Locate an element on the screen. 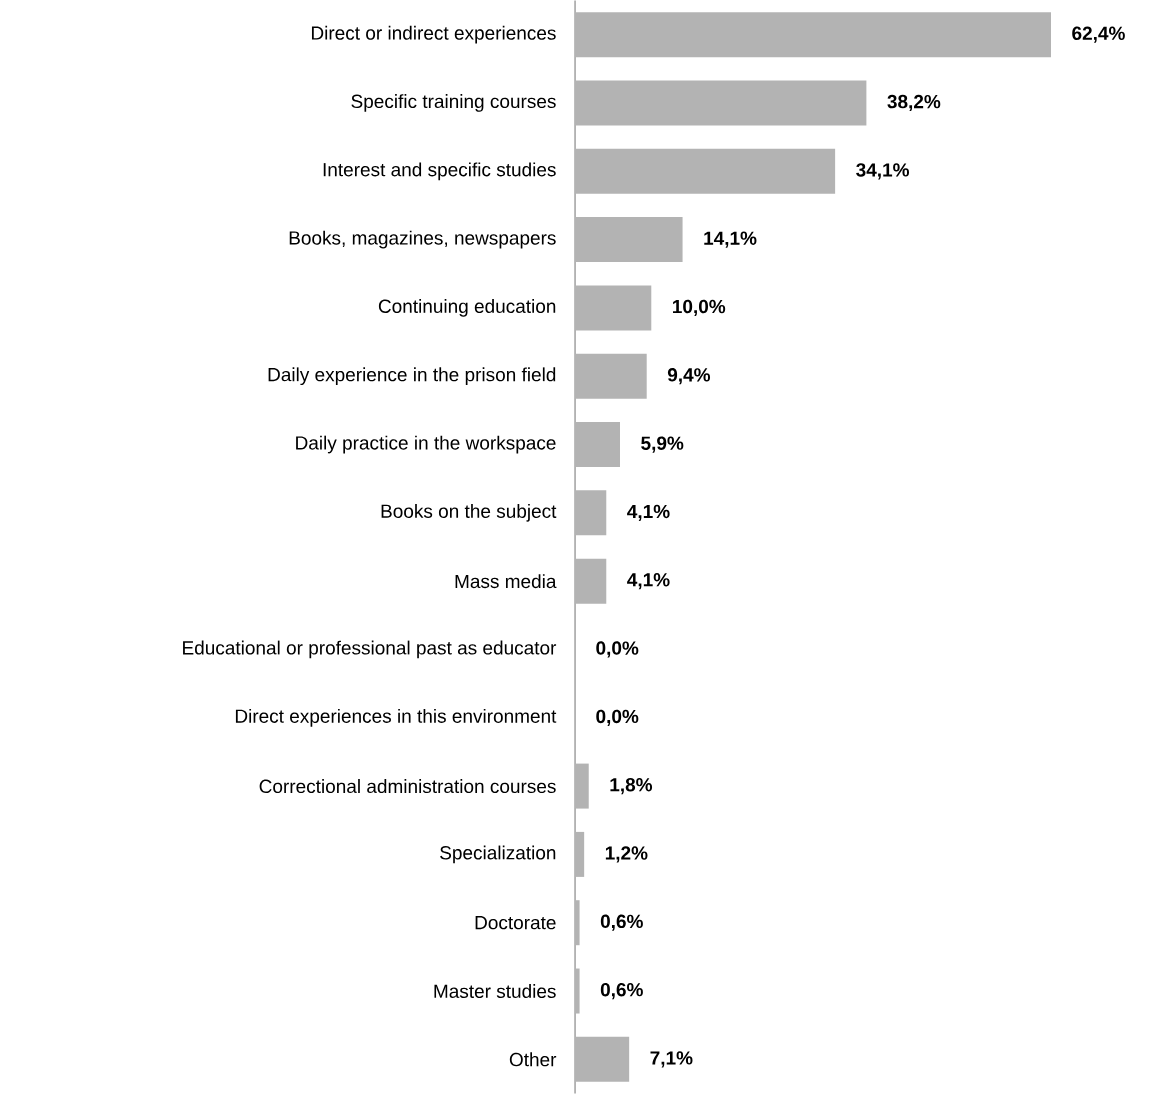 The height and width of the screenshot is (1094, 1153). y-tick-label: Direct experiences in this environment is located at coordinates (396, 717).